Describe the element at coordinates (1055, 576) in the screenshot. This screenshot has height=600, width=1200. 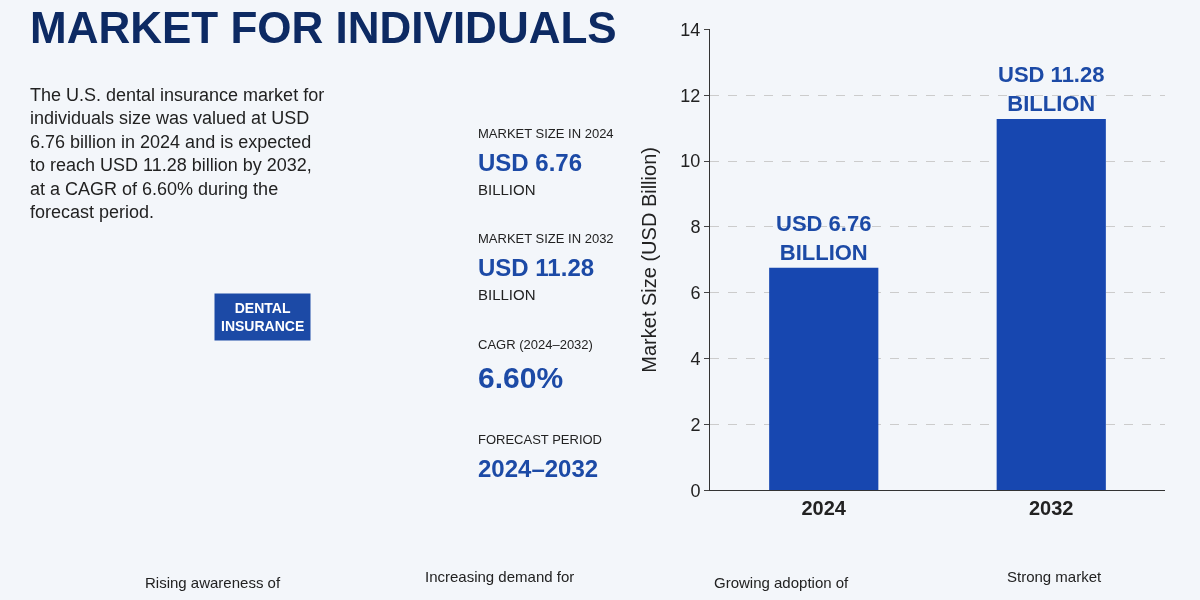
I see `text: Strong market` at that location.